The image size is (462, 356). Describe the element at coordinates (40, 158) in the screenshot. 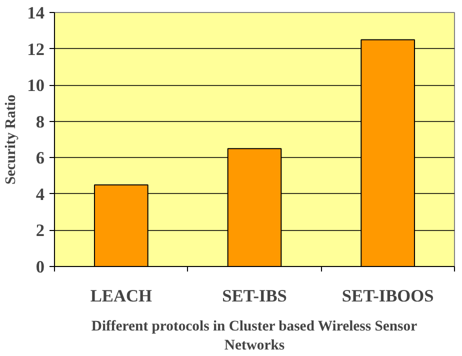

I see `y-tick-label: 6` at that location.